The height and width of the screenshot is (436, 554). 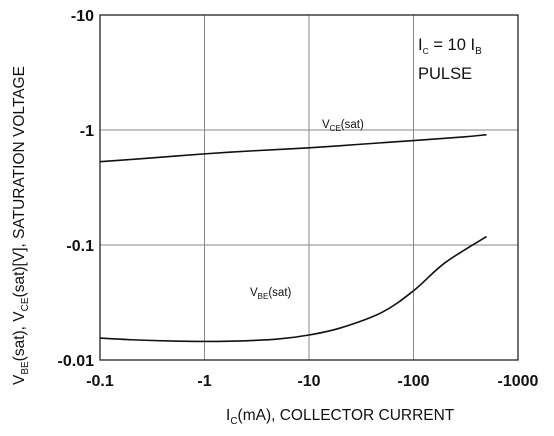 I want to click on x-tick-label: -0.1, so click(x=100, y=381).